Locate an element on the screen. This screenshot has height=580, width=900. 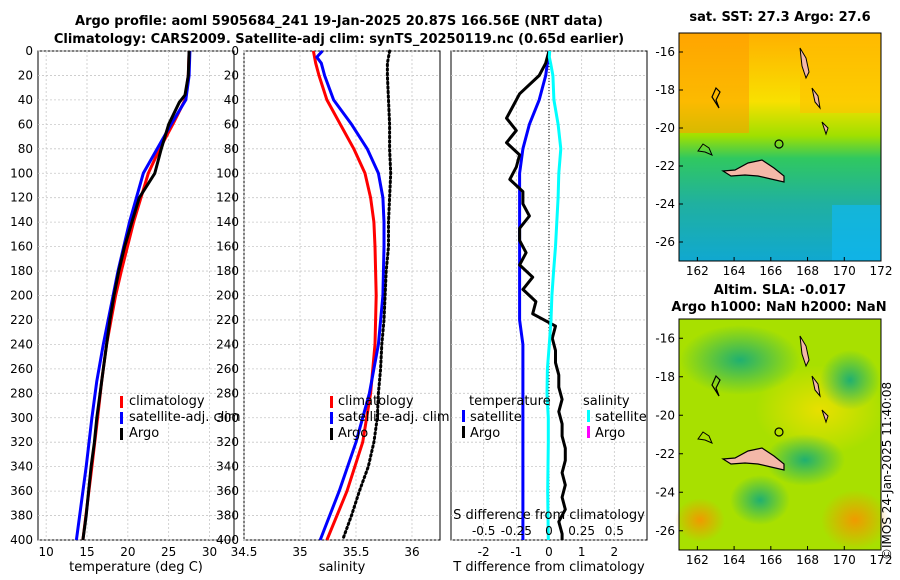
series-line-argo is located at coordinates (367, 295).